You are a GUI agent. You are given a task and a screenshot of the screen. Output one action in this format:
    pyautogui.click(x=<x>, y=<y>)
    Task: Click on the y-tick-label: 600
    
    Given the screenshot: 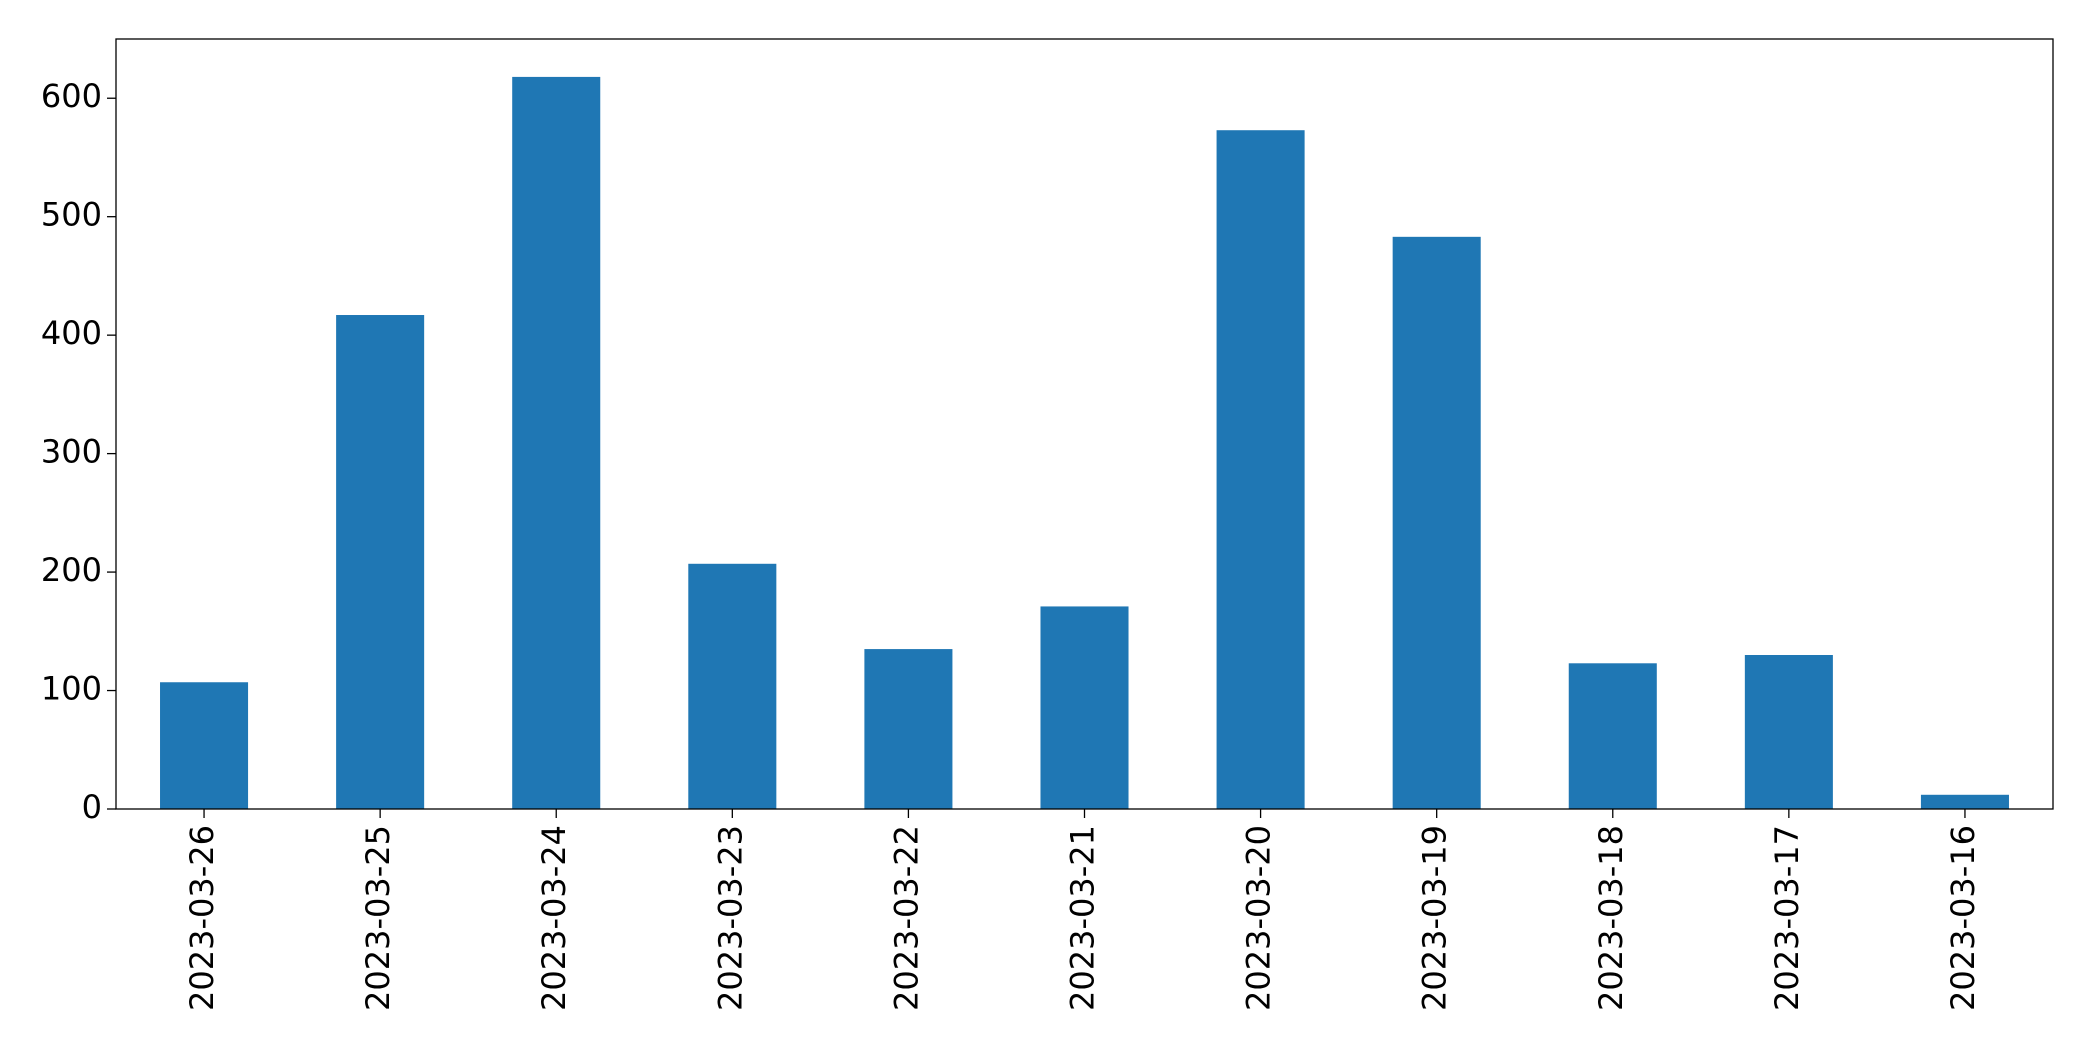 What is the action you would take?
    pyautogui.click(x=71, y=96)
    